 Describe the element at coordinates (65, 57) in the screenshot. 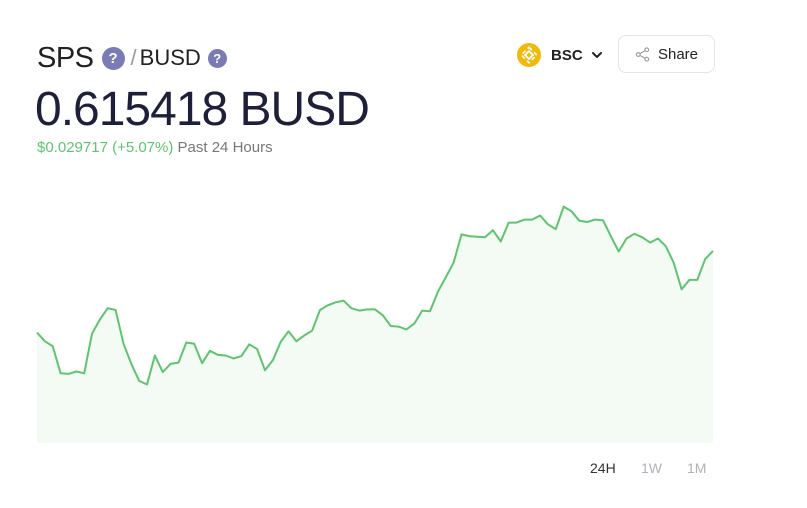

I see `base-token-symbol: SPS` at that location.